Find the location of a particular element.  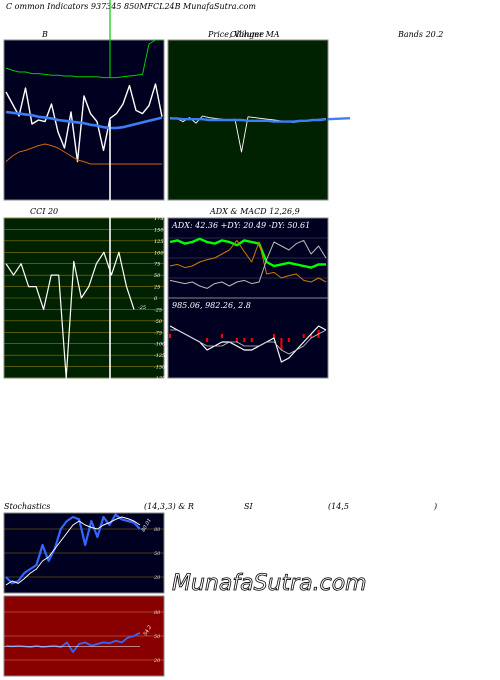

macd-signal-line is located at coordinates (248, 342).